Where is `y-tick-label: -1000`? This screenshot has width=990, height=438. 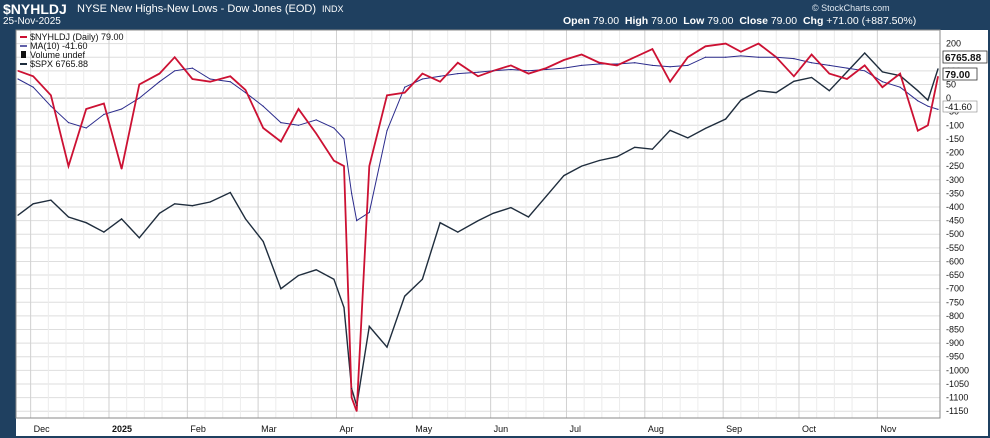
y-tick-label: -1000 is located at coordinates (957, 370).